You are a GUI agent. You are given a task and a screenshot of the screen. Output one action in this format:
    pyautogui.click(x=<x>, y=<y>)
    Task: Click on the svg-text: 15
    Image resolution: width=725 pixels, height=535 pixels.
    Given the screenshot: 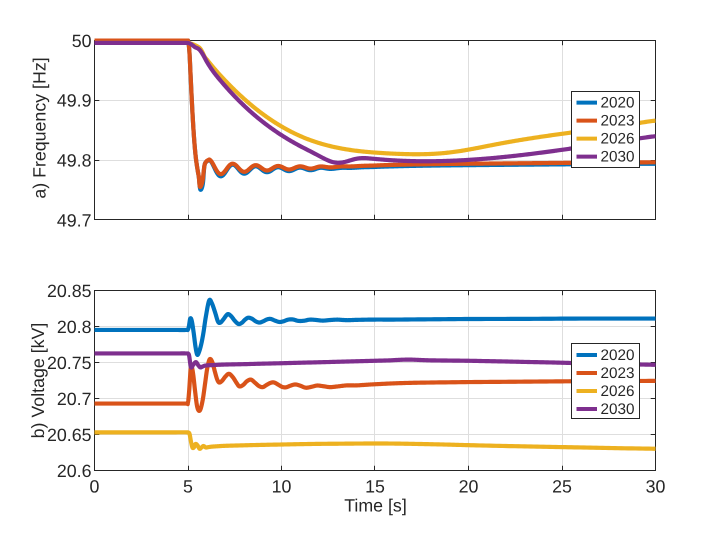 What is the action you would take?
    pyautogui.click(x=375, y=487)
    